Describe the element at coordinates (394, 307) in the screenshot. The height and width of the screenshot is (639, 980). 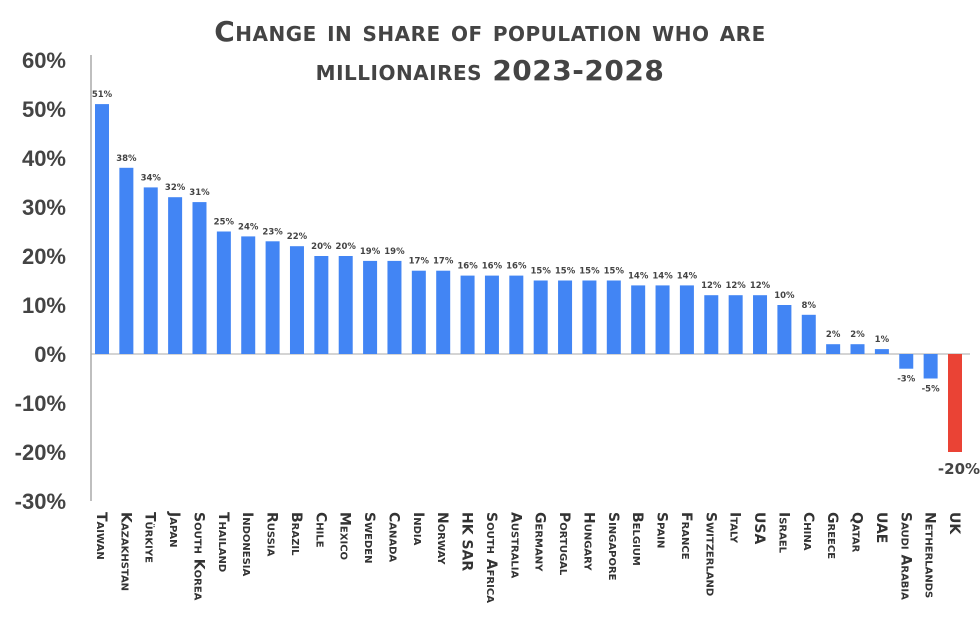
I see `bar-canada` at that location.